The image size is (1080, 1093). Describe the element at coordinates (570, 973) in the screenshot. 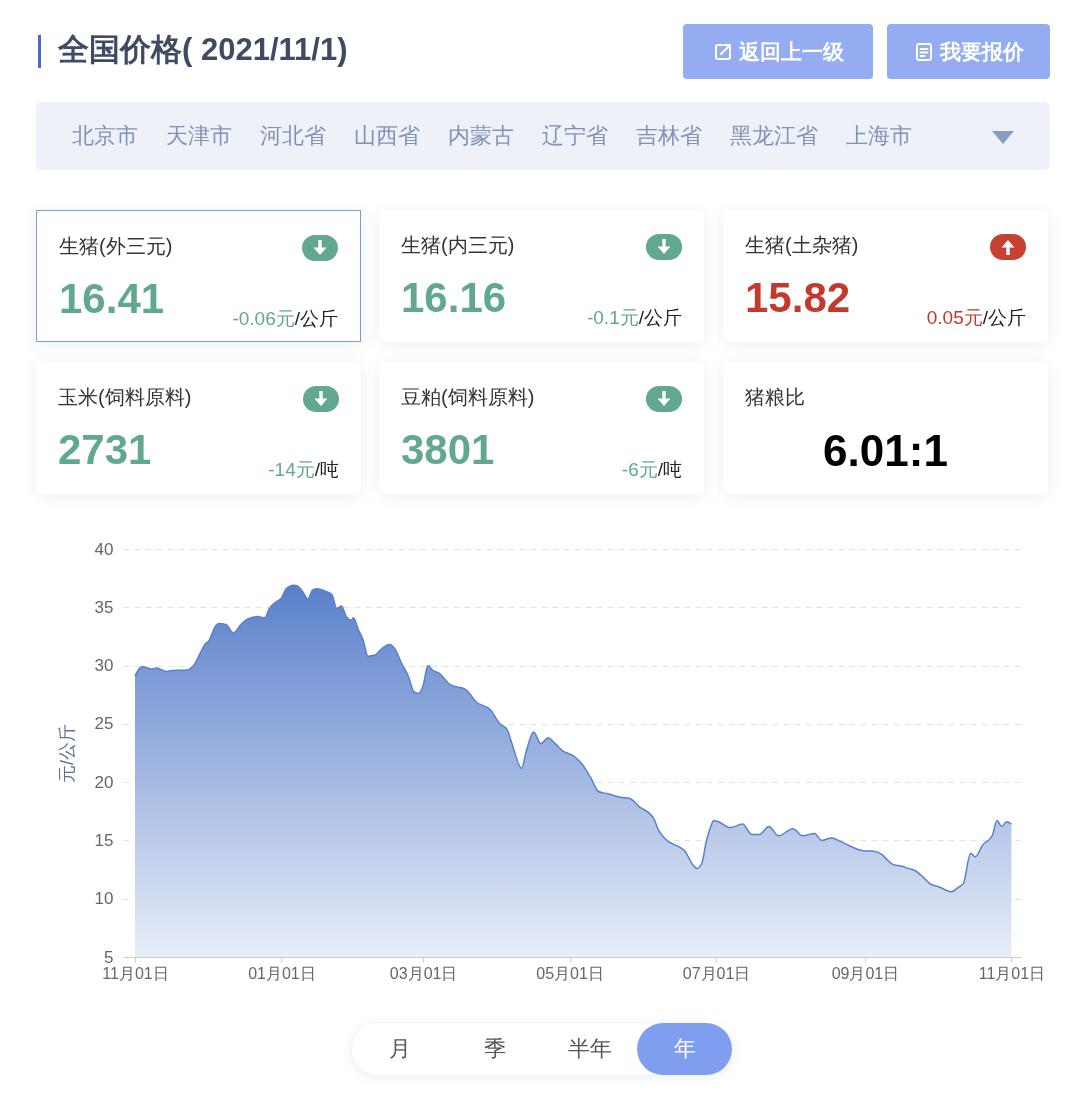

I see `x-tick-label: 05月01日` at that location.